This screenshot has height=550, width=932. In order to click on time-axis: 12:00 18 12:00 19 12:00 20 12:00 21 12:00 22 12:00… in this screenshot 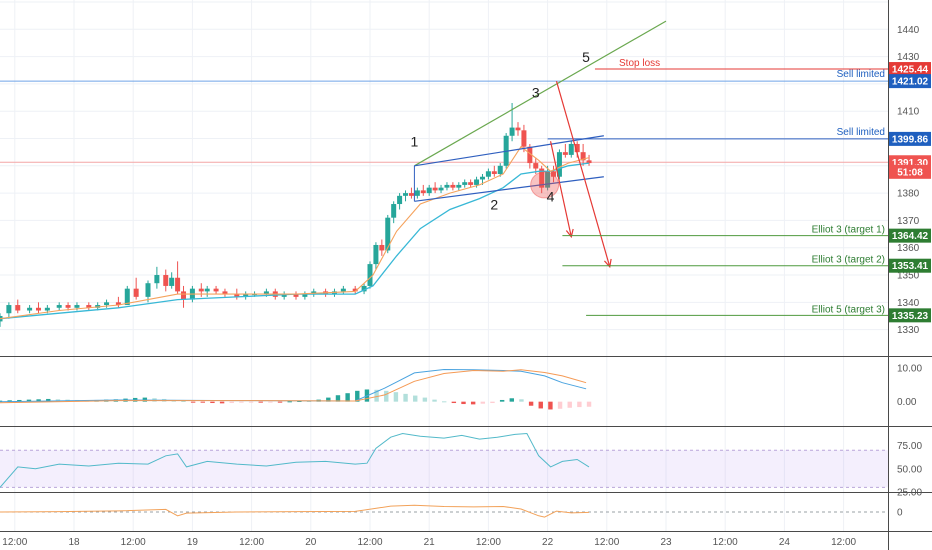, I will do `click(429, 542)`.